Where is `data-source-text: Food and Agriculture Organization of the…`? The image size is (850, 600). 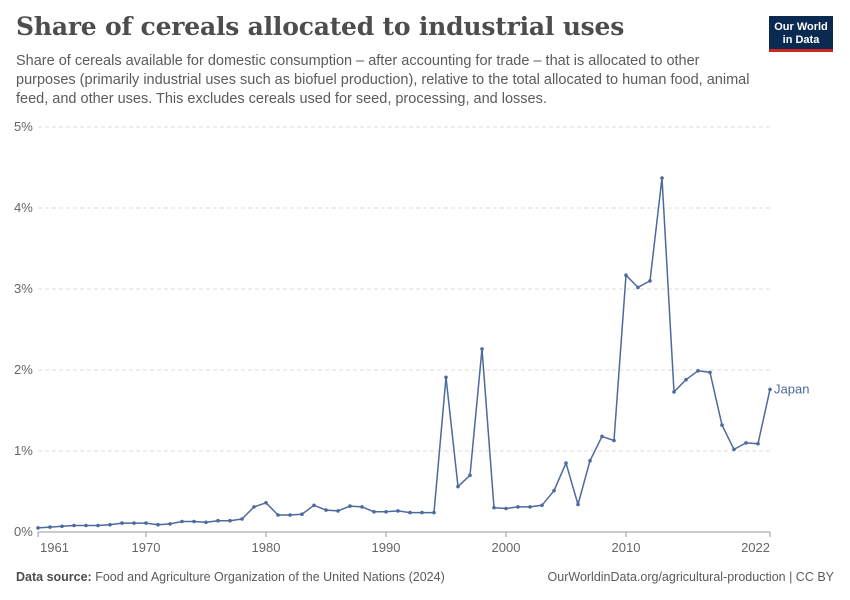
data-source-text: Food and Agriculture Organization of the… is located at coordinates (270, 577).